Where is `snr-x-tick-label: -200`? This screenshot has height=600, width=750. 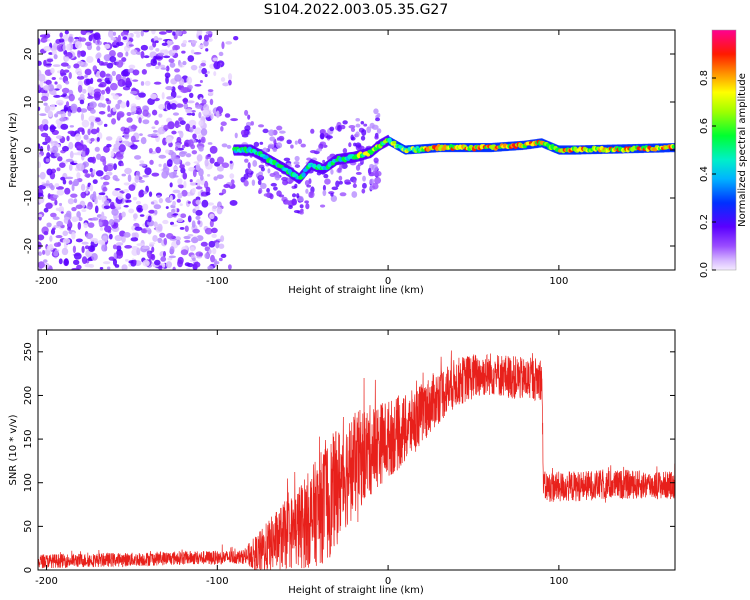
snr-x-tick-label: -200 is located at coordinates (46, 581).